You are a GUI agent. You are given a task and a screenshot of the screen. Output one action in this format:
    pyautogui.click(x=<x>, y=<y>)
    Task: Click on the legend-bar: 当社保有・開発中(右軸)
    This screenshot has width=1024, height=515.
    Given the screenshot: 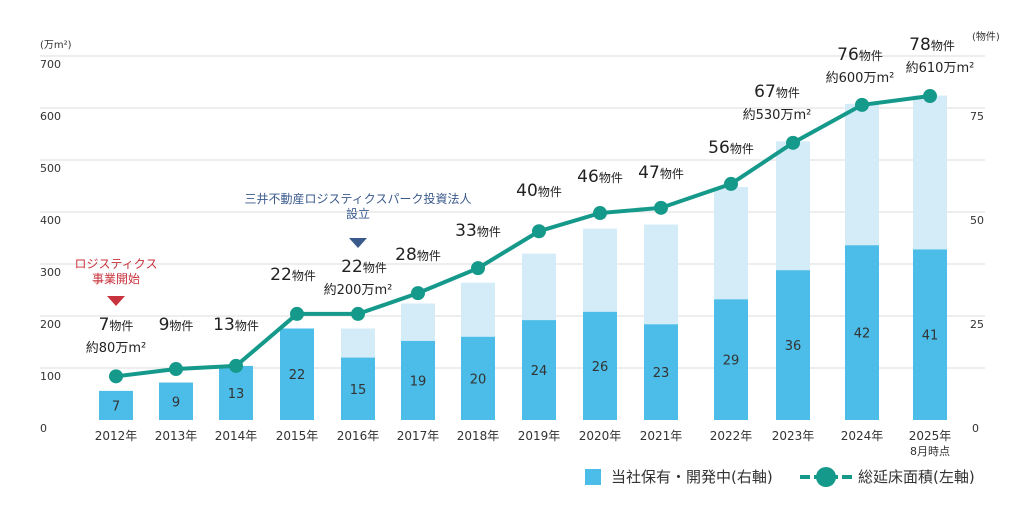 What is the action you would take?
    pyautogui.click(x=679, y=476)
    